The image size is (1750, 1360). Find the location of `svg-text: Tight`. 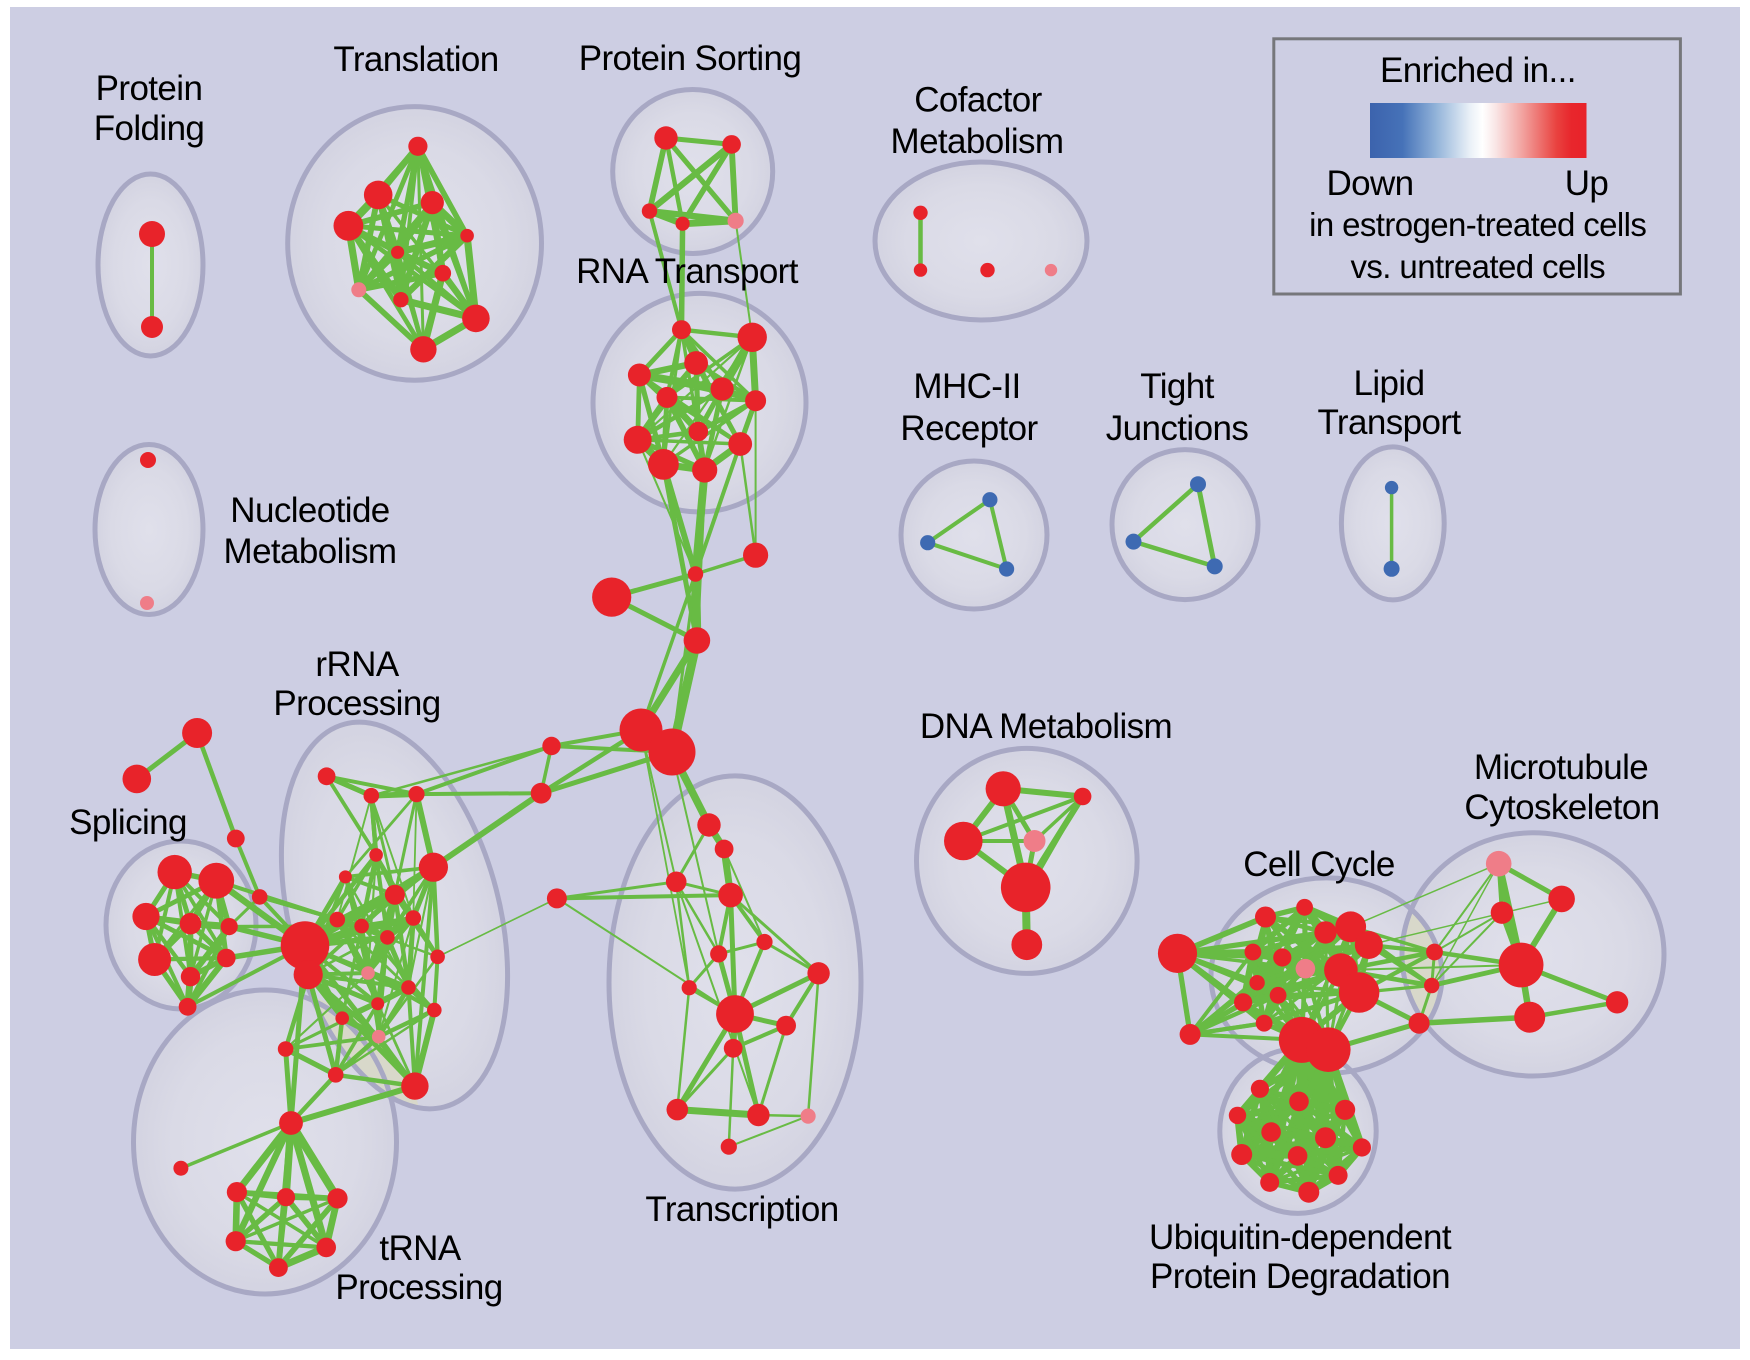

svg-text: Tight is located at coordinates (1177, 386).